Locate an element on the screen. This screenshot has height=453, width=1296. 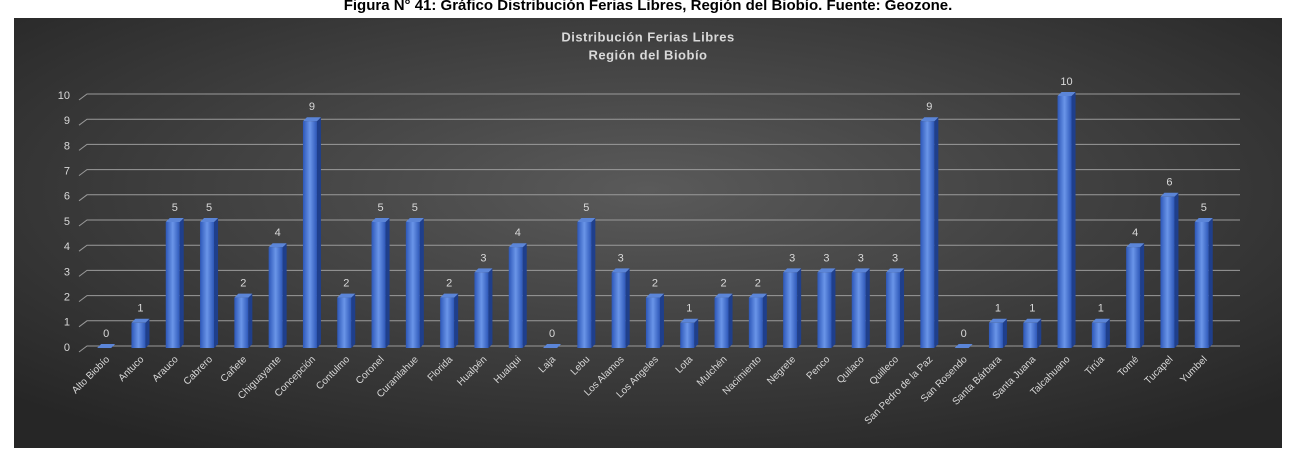
data-label: 10 is located at coordinates (1066, 82).